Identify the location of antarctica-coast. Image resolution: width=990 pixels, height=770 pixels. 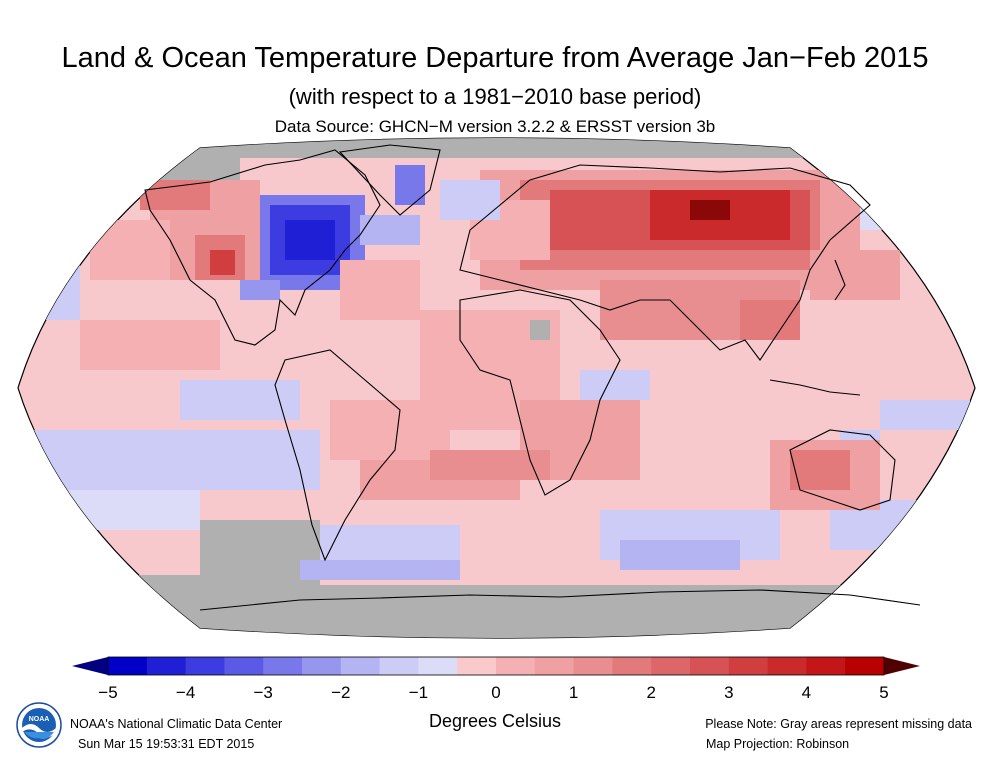
(560, 600).